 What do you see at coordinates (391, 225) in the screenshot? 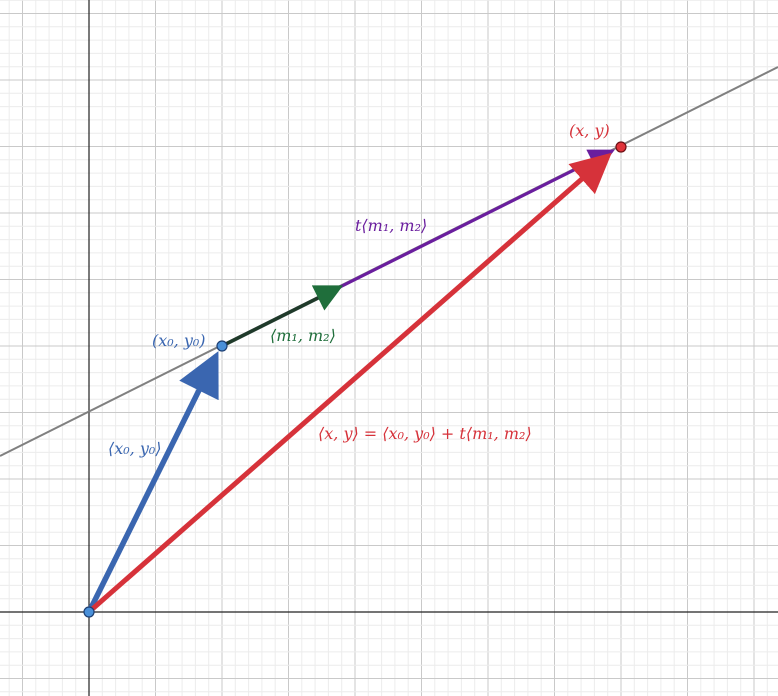
I see `label-vector-t-m: t⟨m₁, m₂⟩` at bounding box center [391, 225].